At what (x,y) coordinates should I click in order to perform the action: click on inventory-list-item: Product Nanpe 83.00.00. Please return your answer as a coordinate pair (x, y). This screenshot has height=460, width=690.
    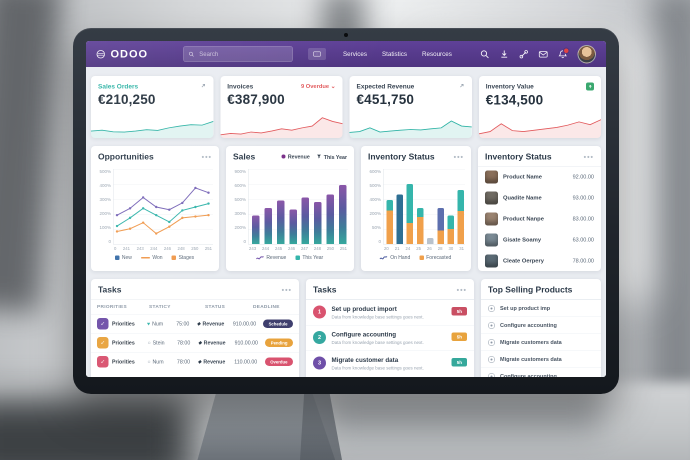
    Looking at the image, I should click on (539, 219).